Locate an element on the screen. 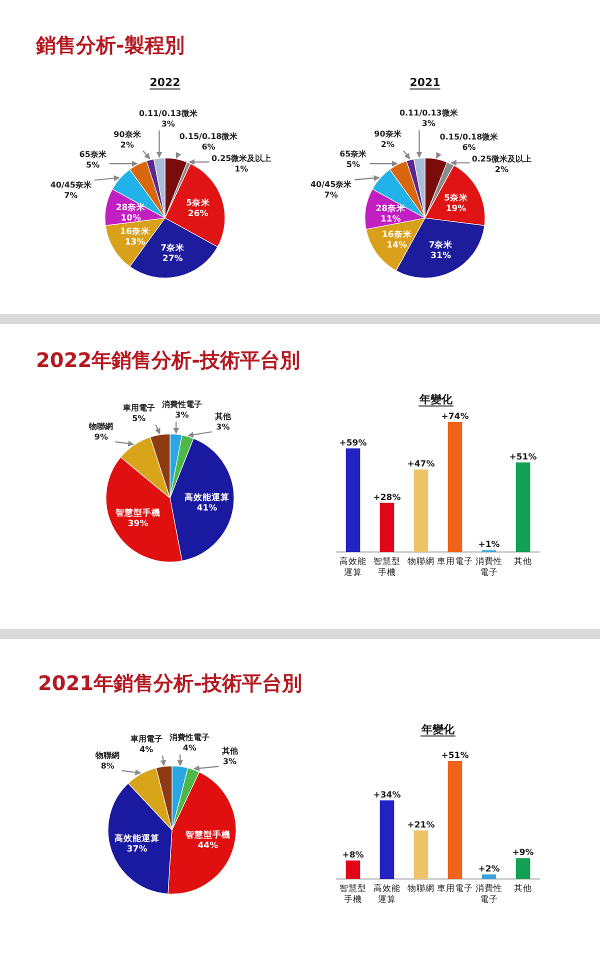  value-label: 44% is located at coordinates (208, 846).